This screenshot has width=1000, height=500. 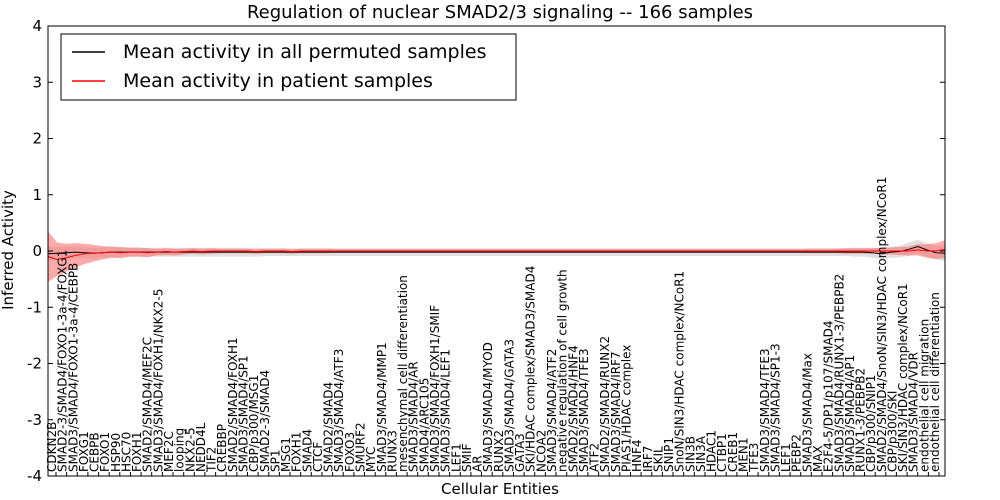 What do you see at coordinates (744, 454) in the screenshot?
I see `entity-label: MEN1` at bounding box center [744, 454].